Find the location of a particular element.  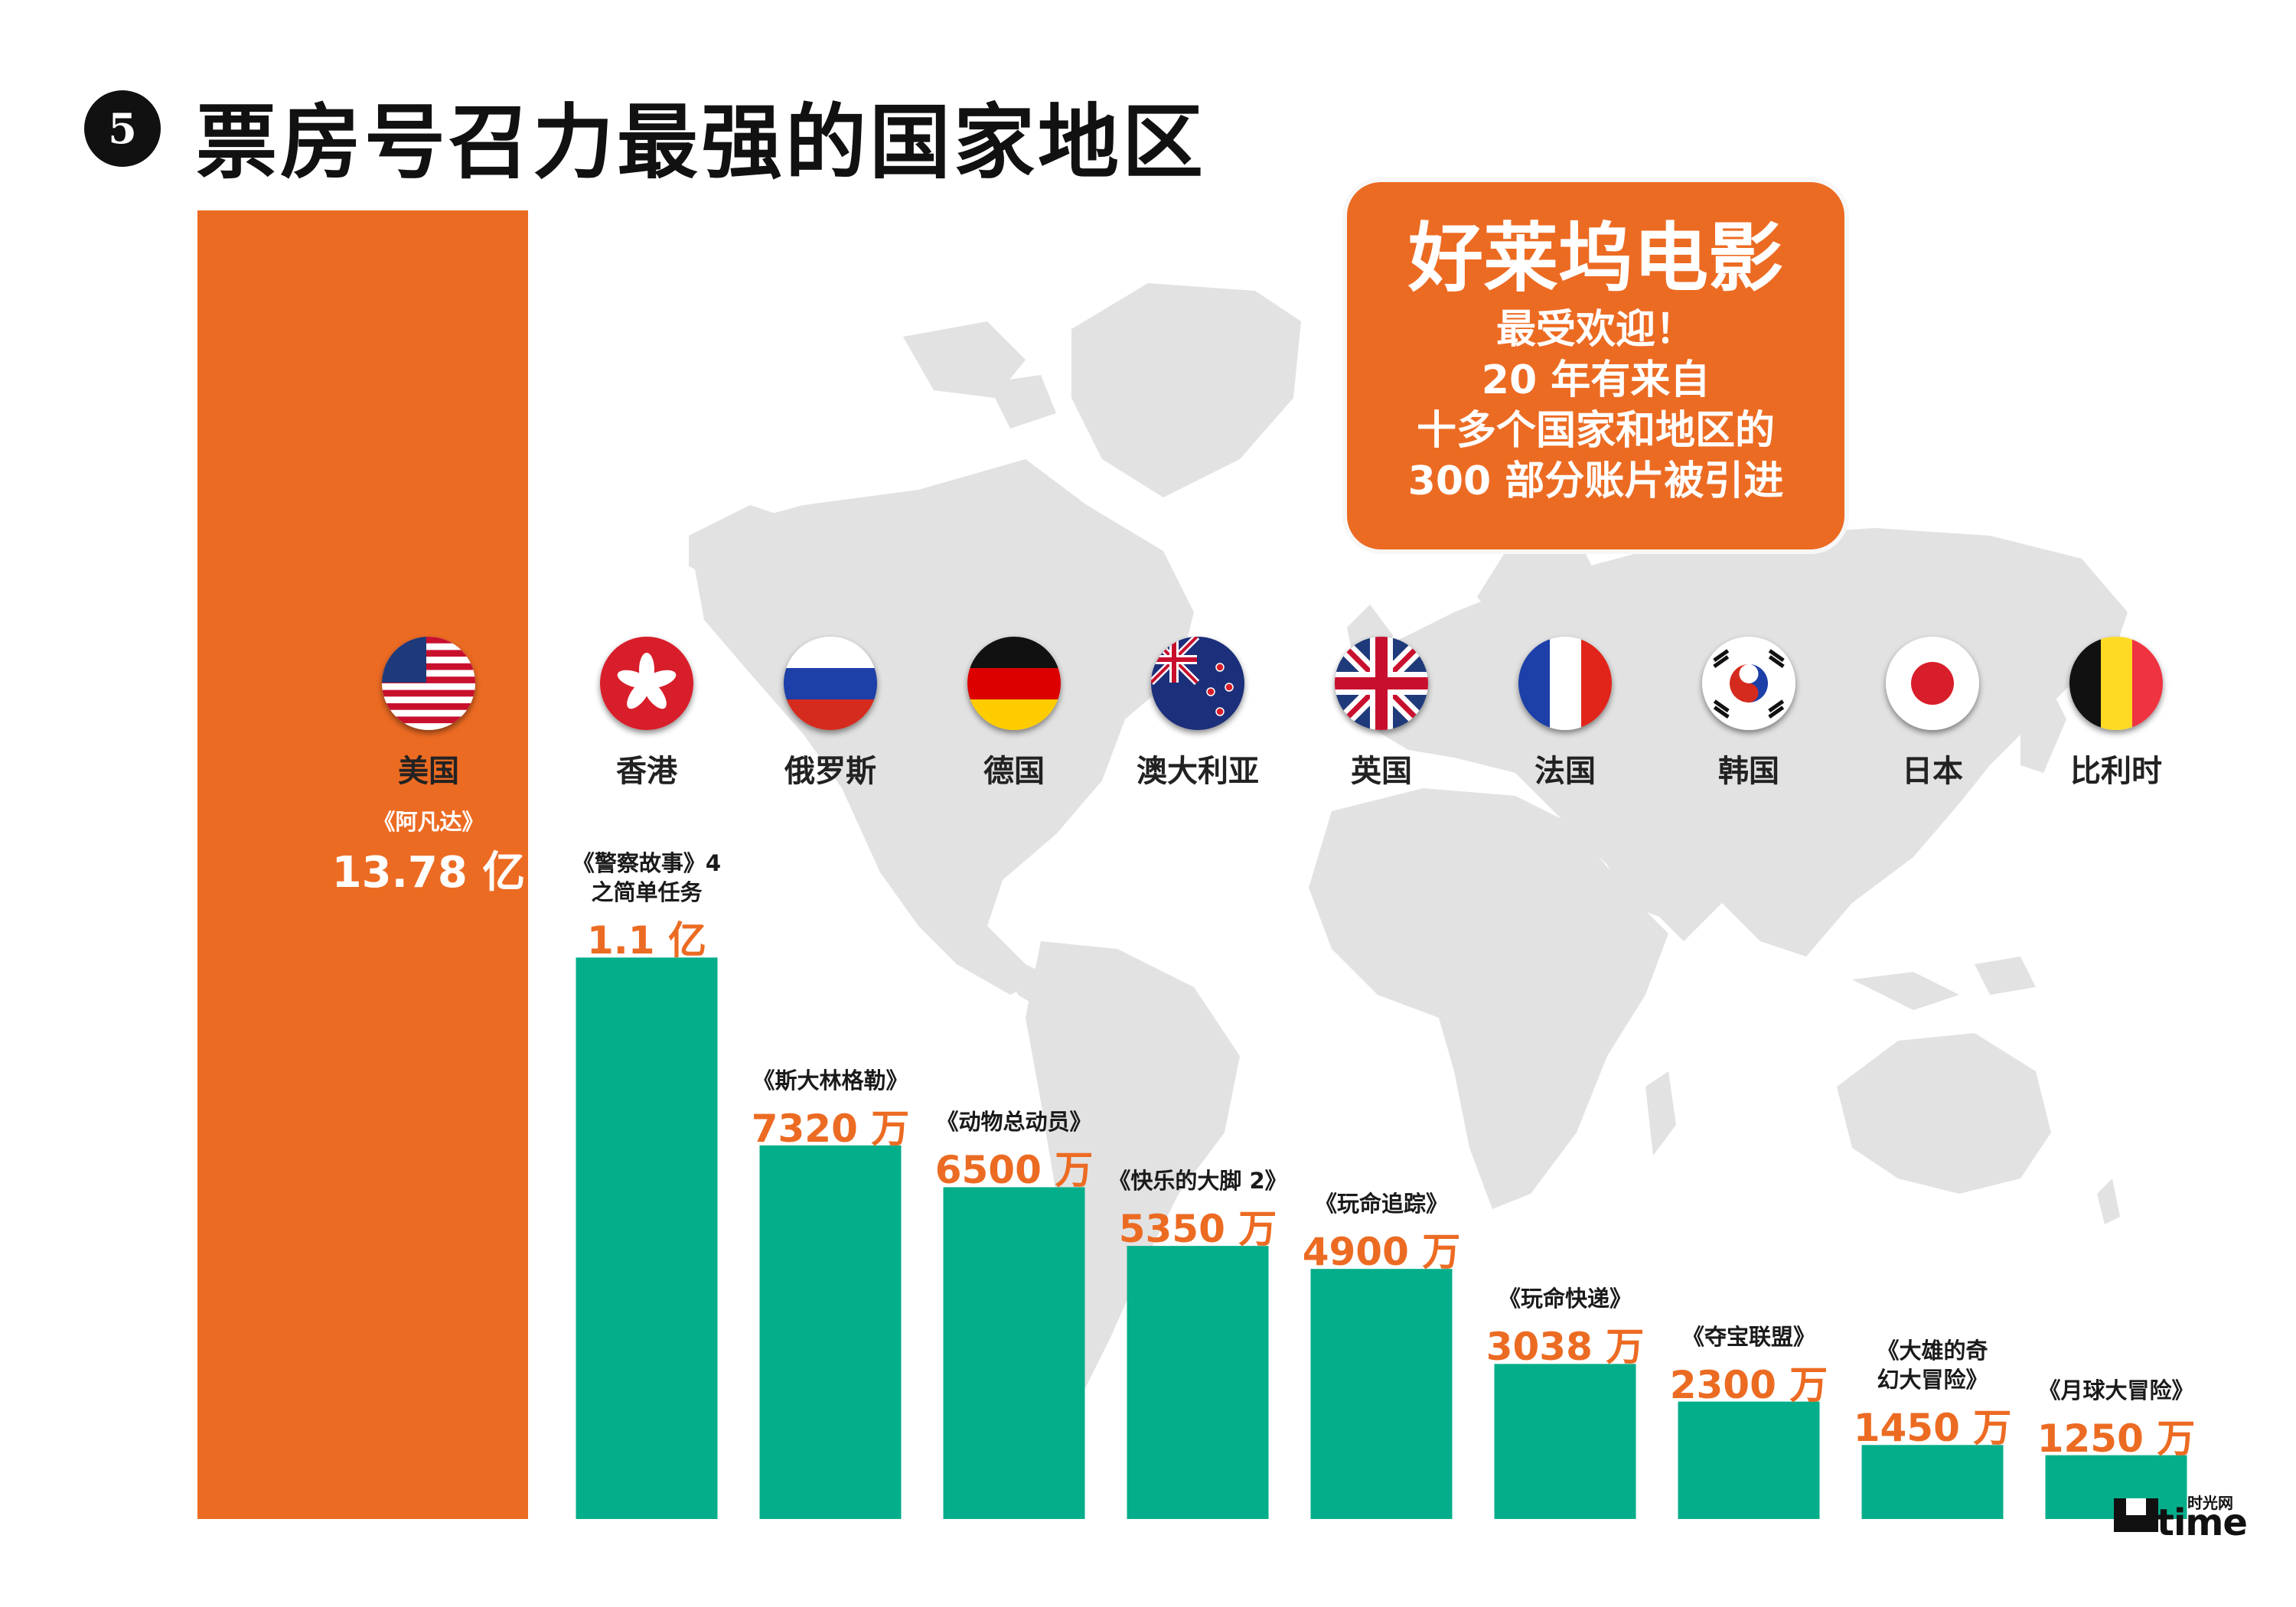

country-label: 美国 is located at coordinates (428, 772).